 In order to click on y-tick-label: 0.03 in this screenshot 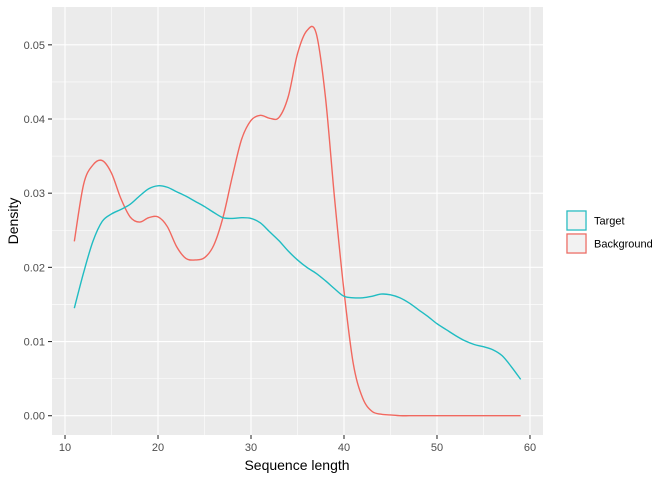, I will do `click(34, 194)`.